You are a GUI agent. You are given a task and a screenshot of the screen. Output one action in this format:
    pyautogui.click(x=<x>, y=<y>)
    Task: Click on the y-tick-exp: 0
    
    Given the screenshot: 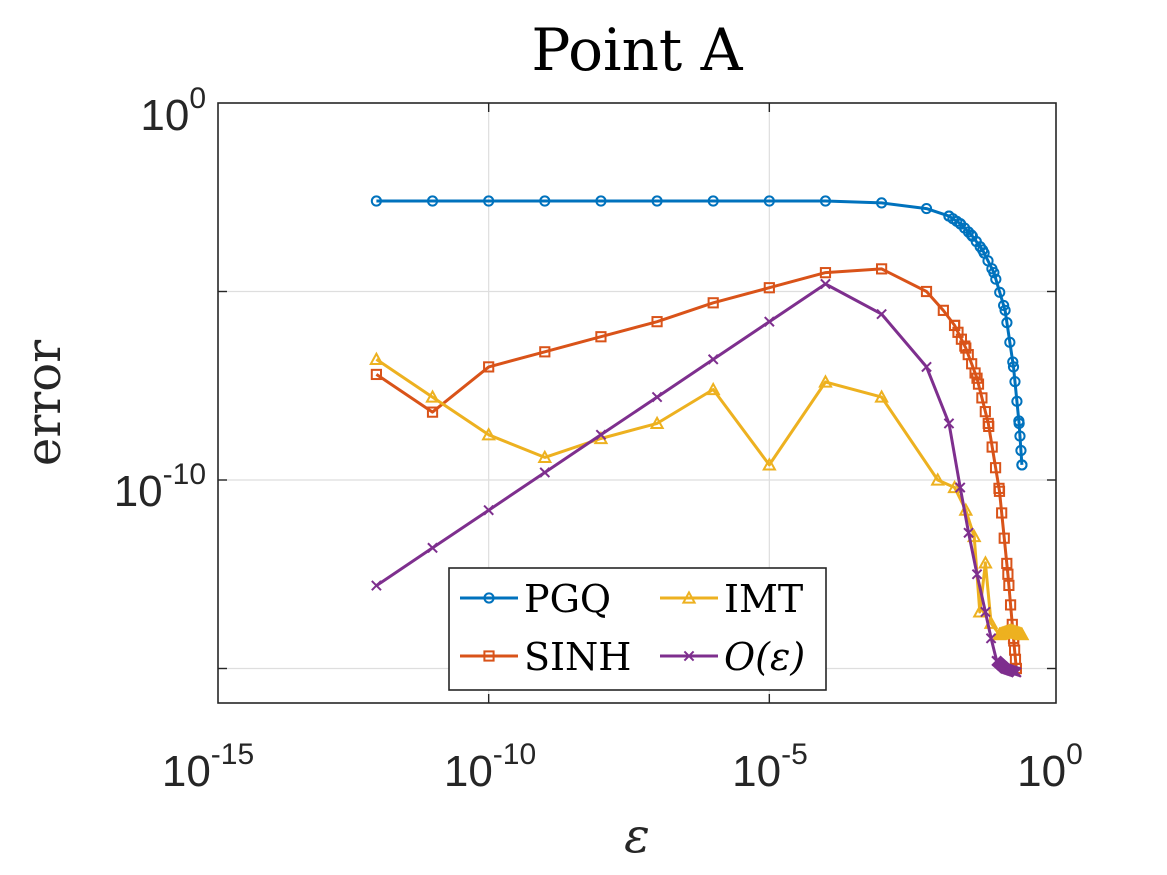 What is the action you would take?
    pyautogui.click(x=197, y=98)
    